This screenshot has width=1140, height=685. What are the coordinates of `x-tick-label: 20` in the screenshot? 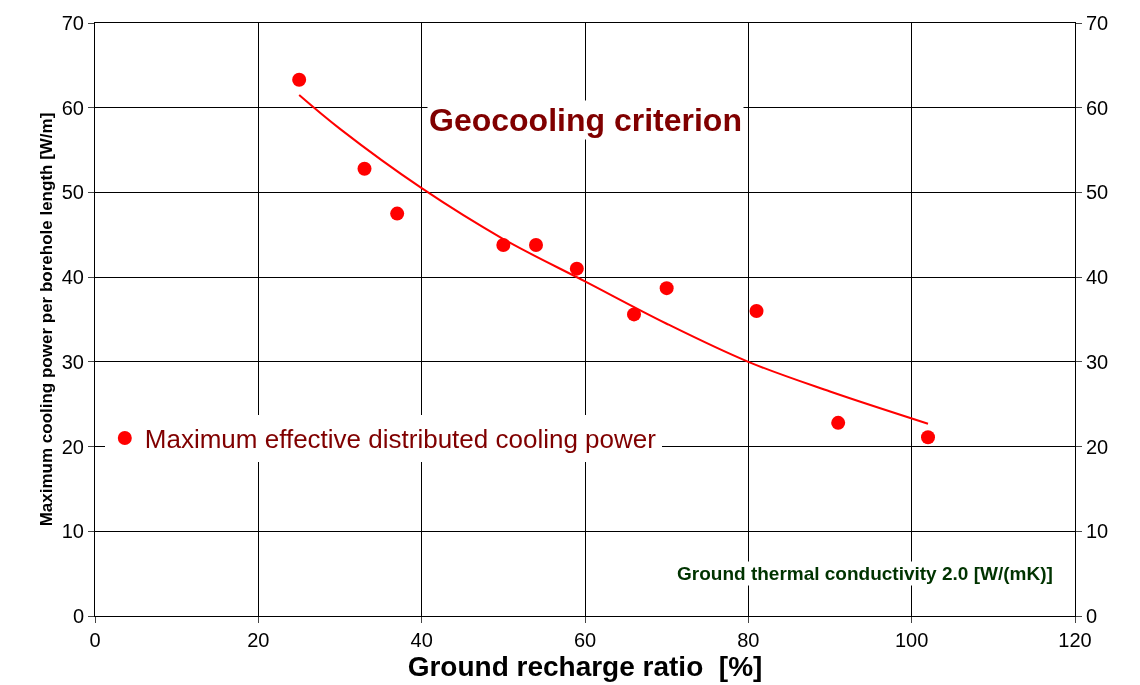 It's located at (258, 640).